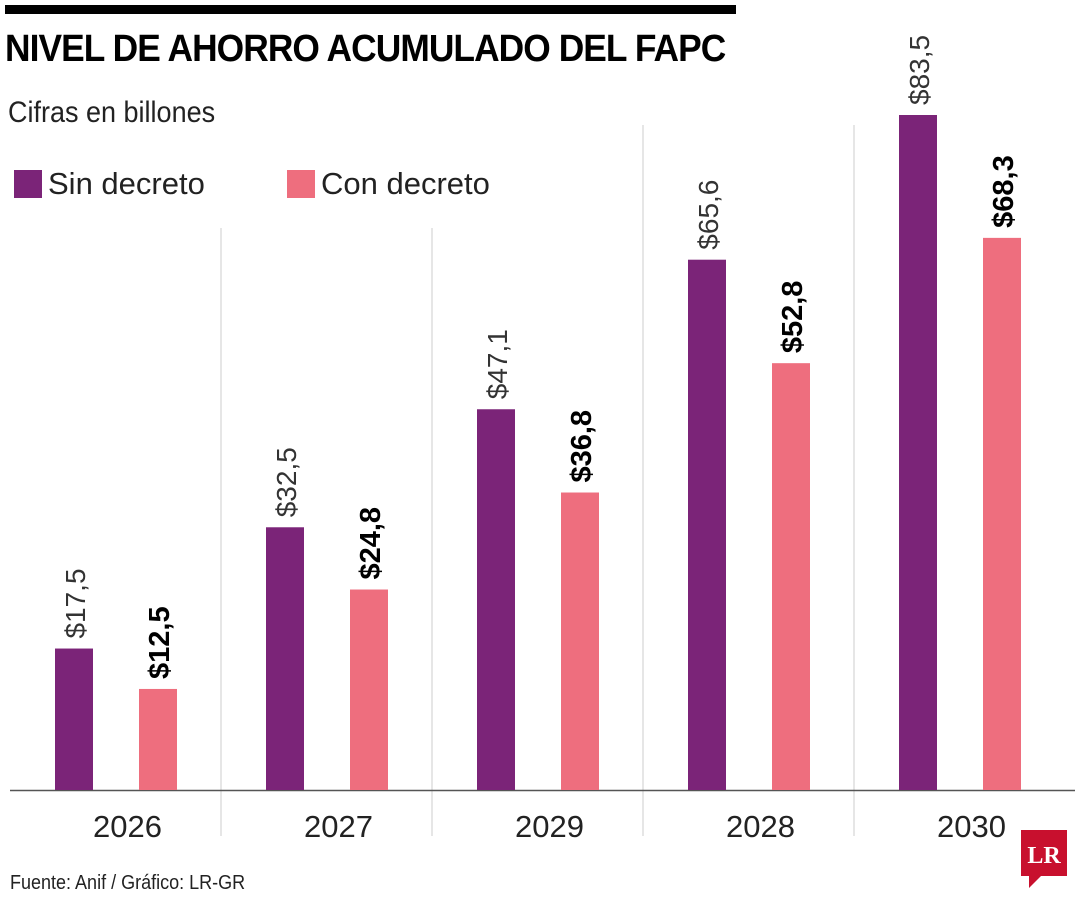 The width and height of the screenshot is (1080, 900). I want to click on data-label: $24,8, so click(371, 543).